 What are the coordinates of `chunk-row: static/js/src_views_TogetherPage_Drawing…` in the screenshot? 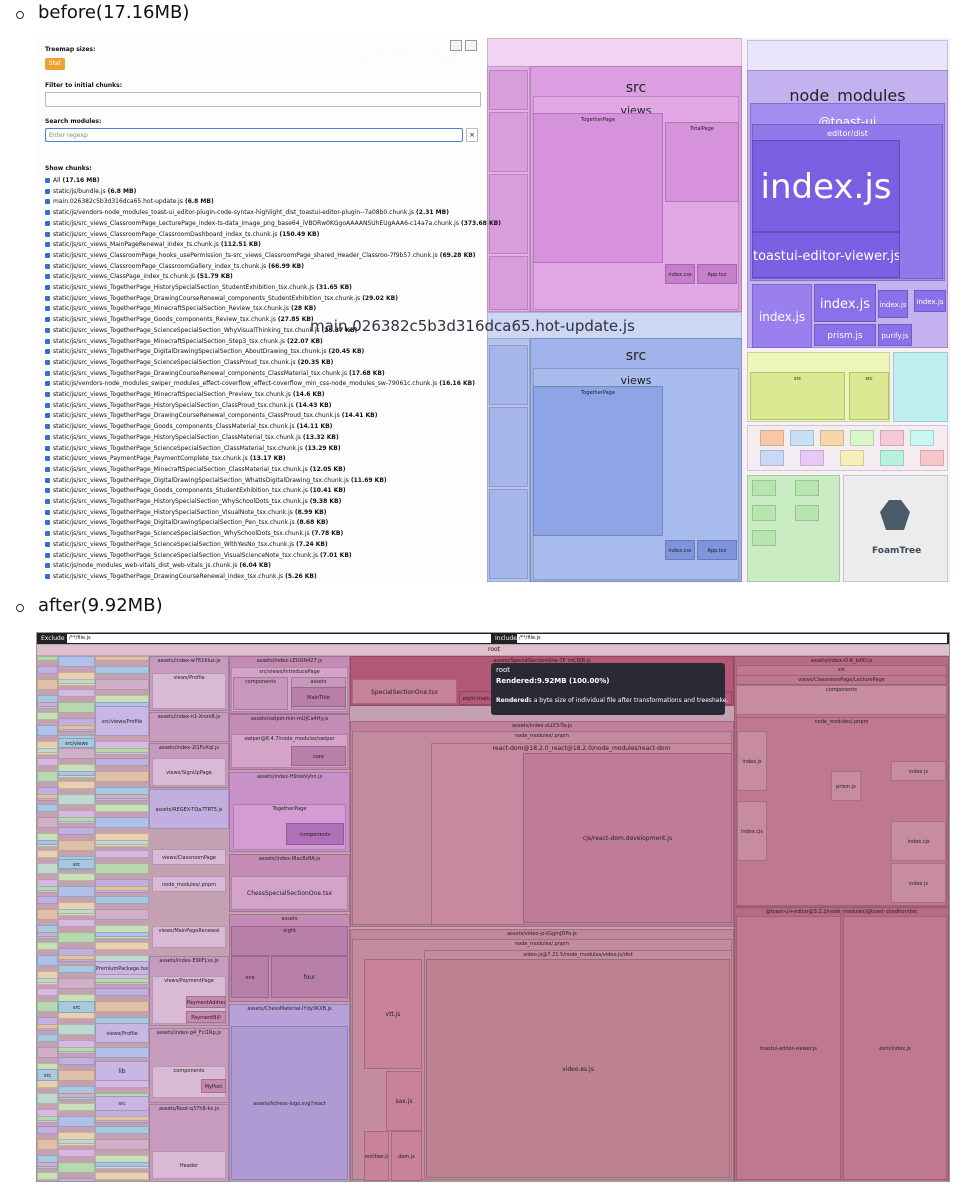 It's located at (181, 576).